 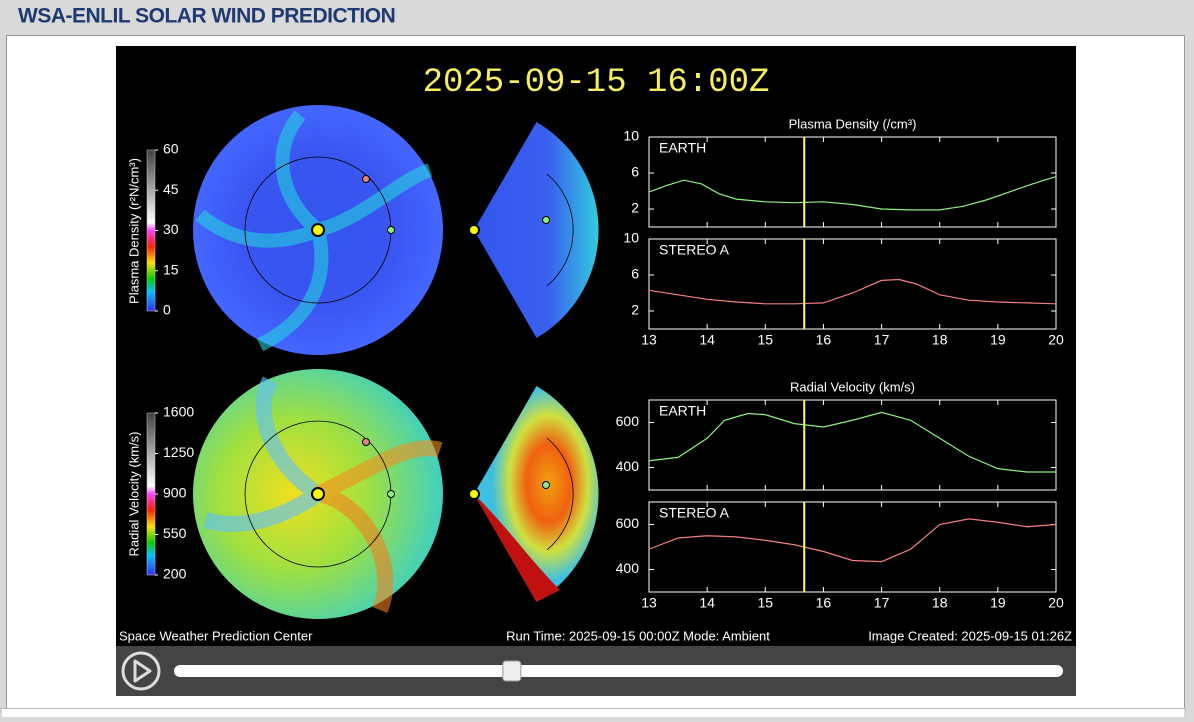 What do you see at coordinates (133, 494) in the screenshot?
I see `colorbar-label: Radial Velocity (km/s)` at bounding box center [133, 494].